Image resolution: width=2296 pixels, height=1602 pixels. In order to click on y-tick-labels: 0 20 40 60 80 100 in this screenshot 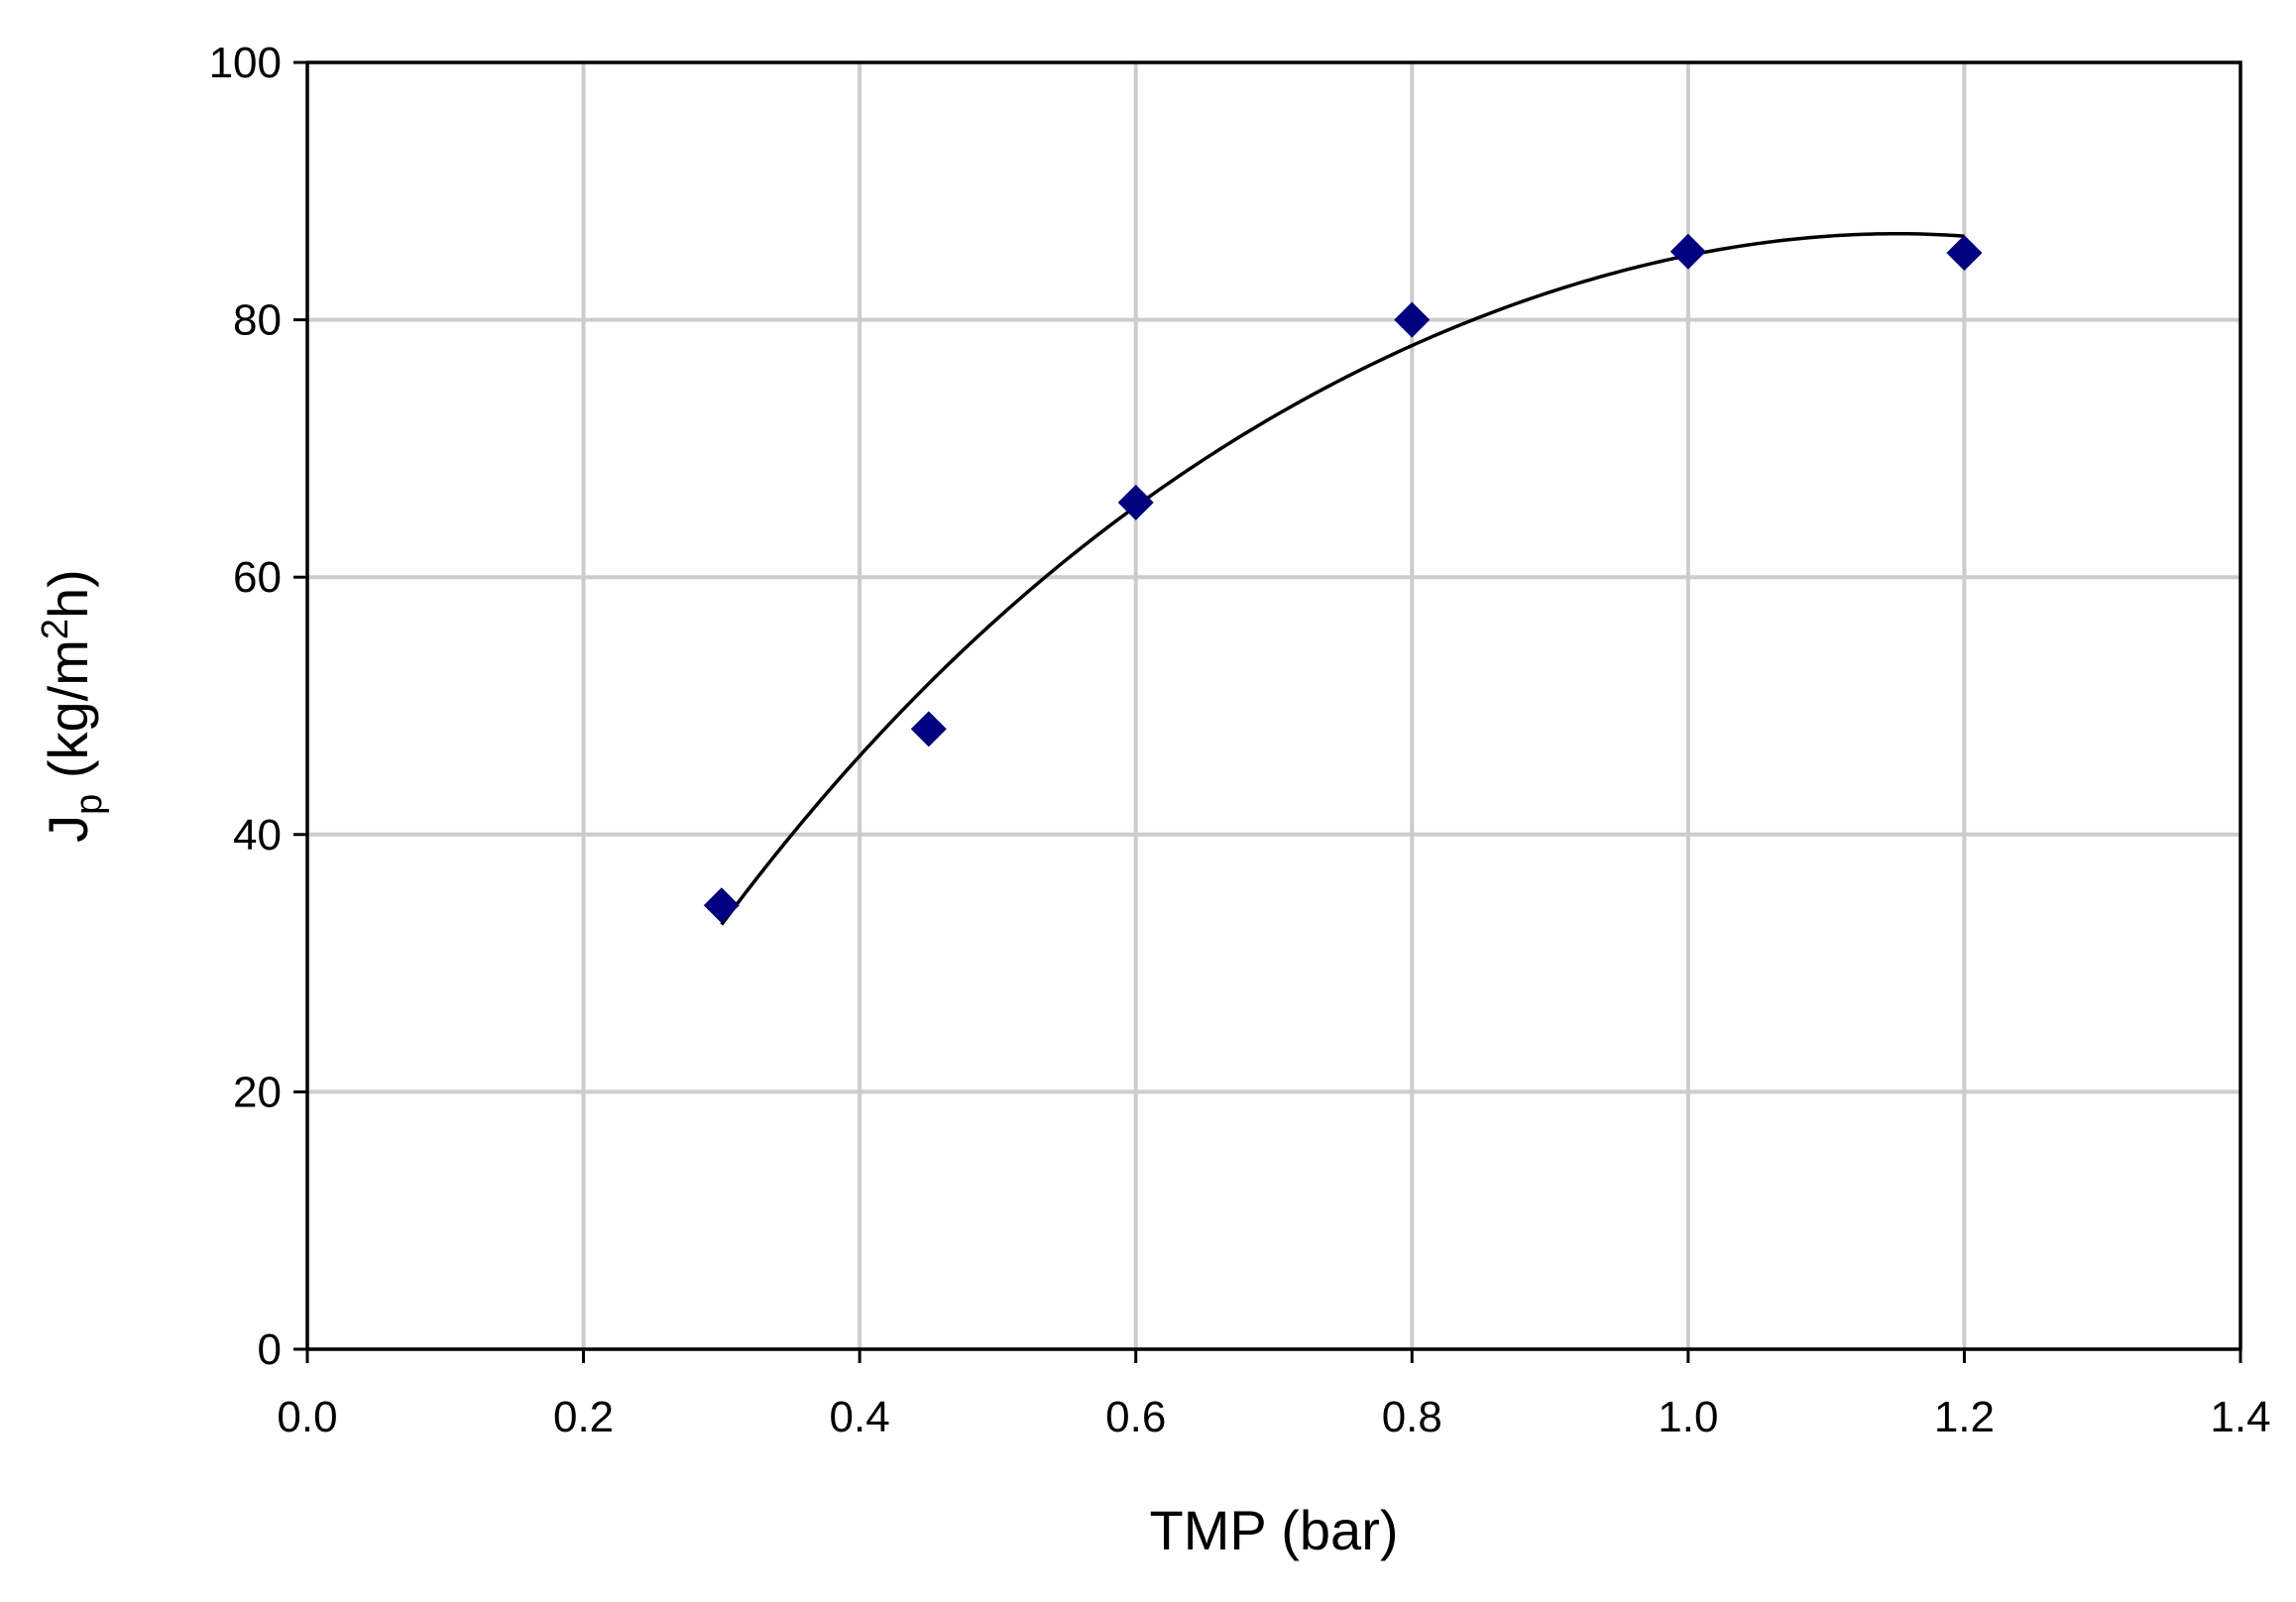, I will do `click(246, 706)`.